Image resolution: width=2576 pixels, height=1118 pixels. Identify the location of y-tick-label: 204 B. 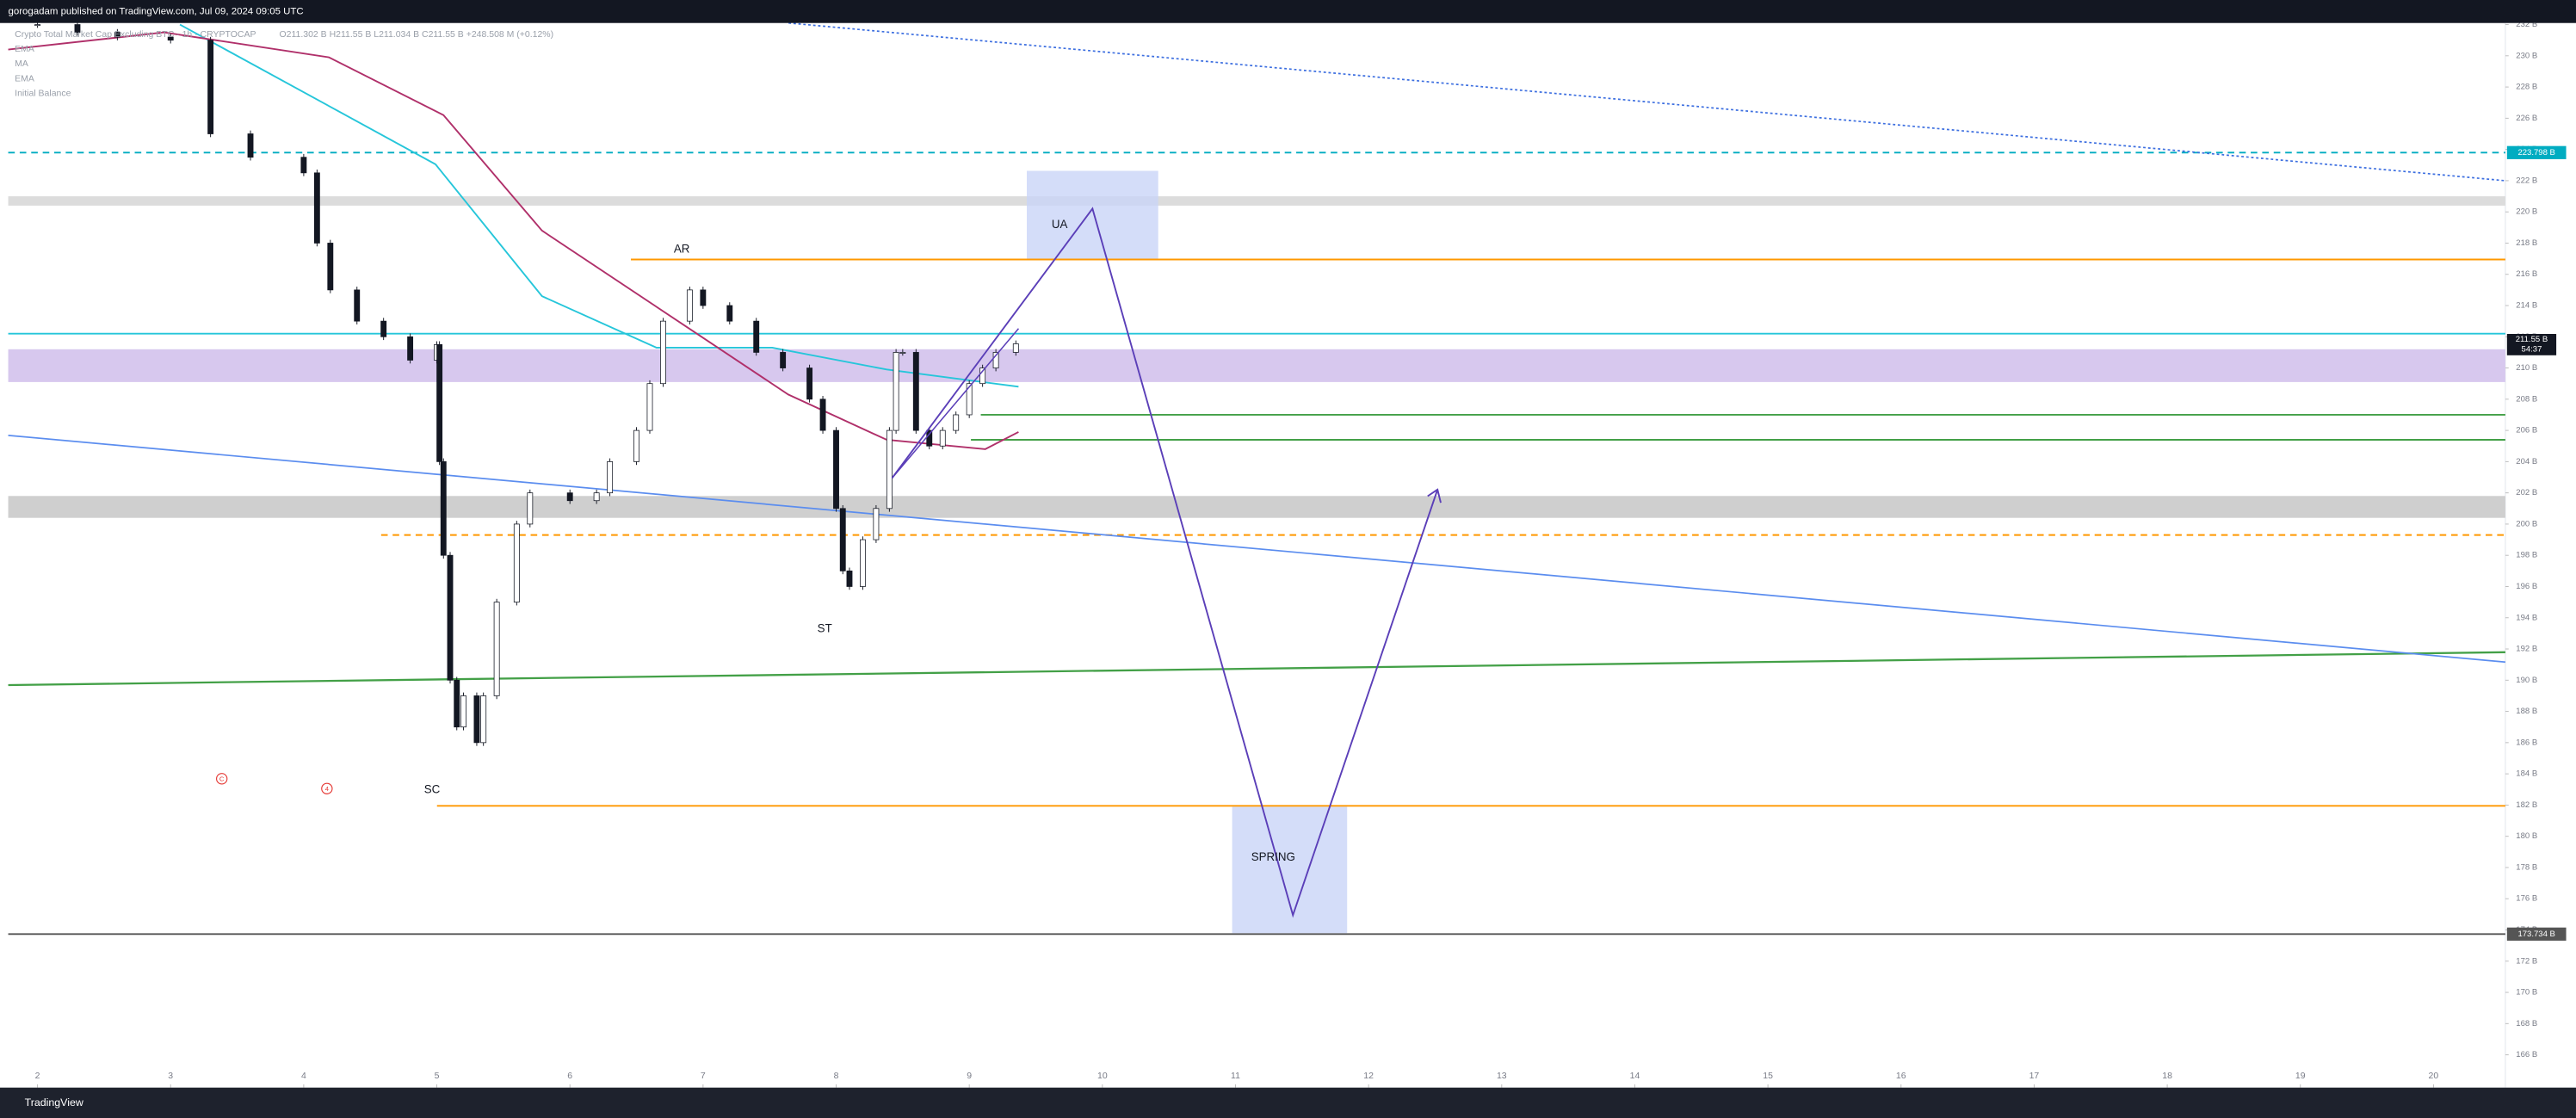
(2526, 461).